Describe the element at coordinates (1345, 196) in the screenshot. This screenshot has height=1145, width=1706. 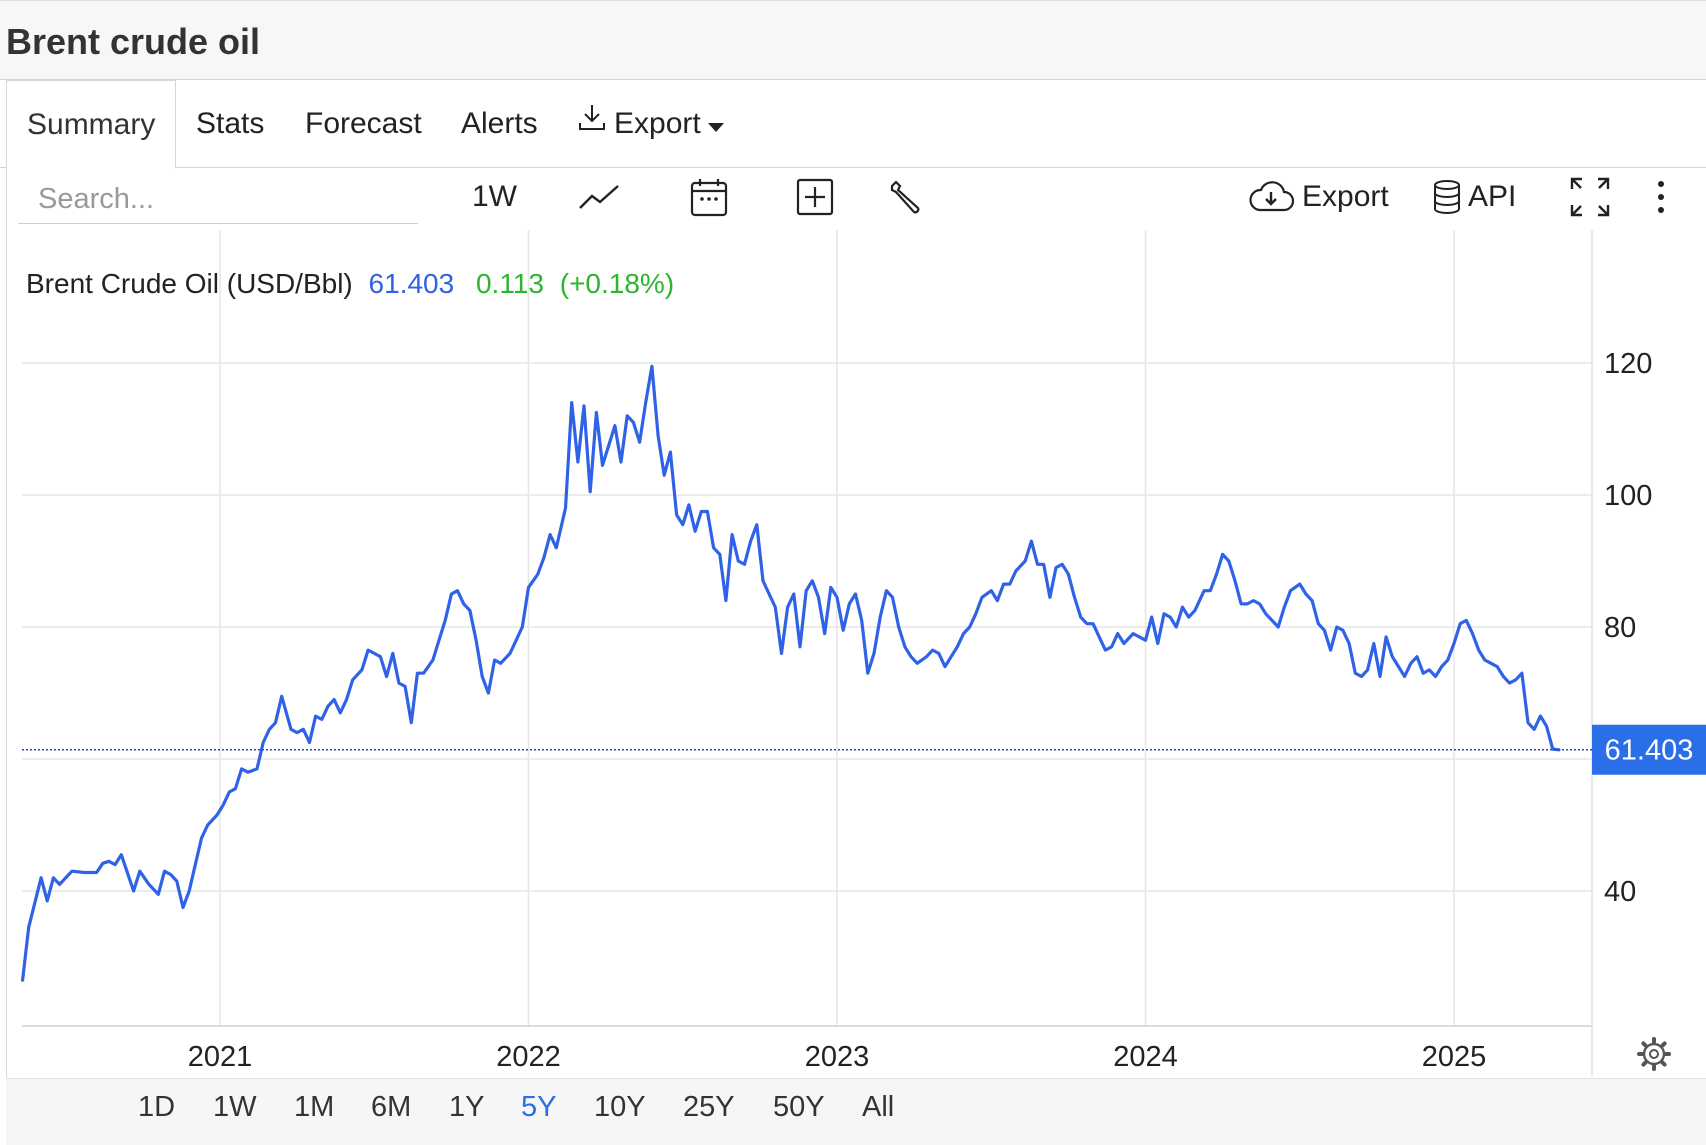
I see `export-label: Export` at that location.